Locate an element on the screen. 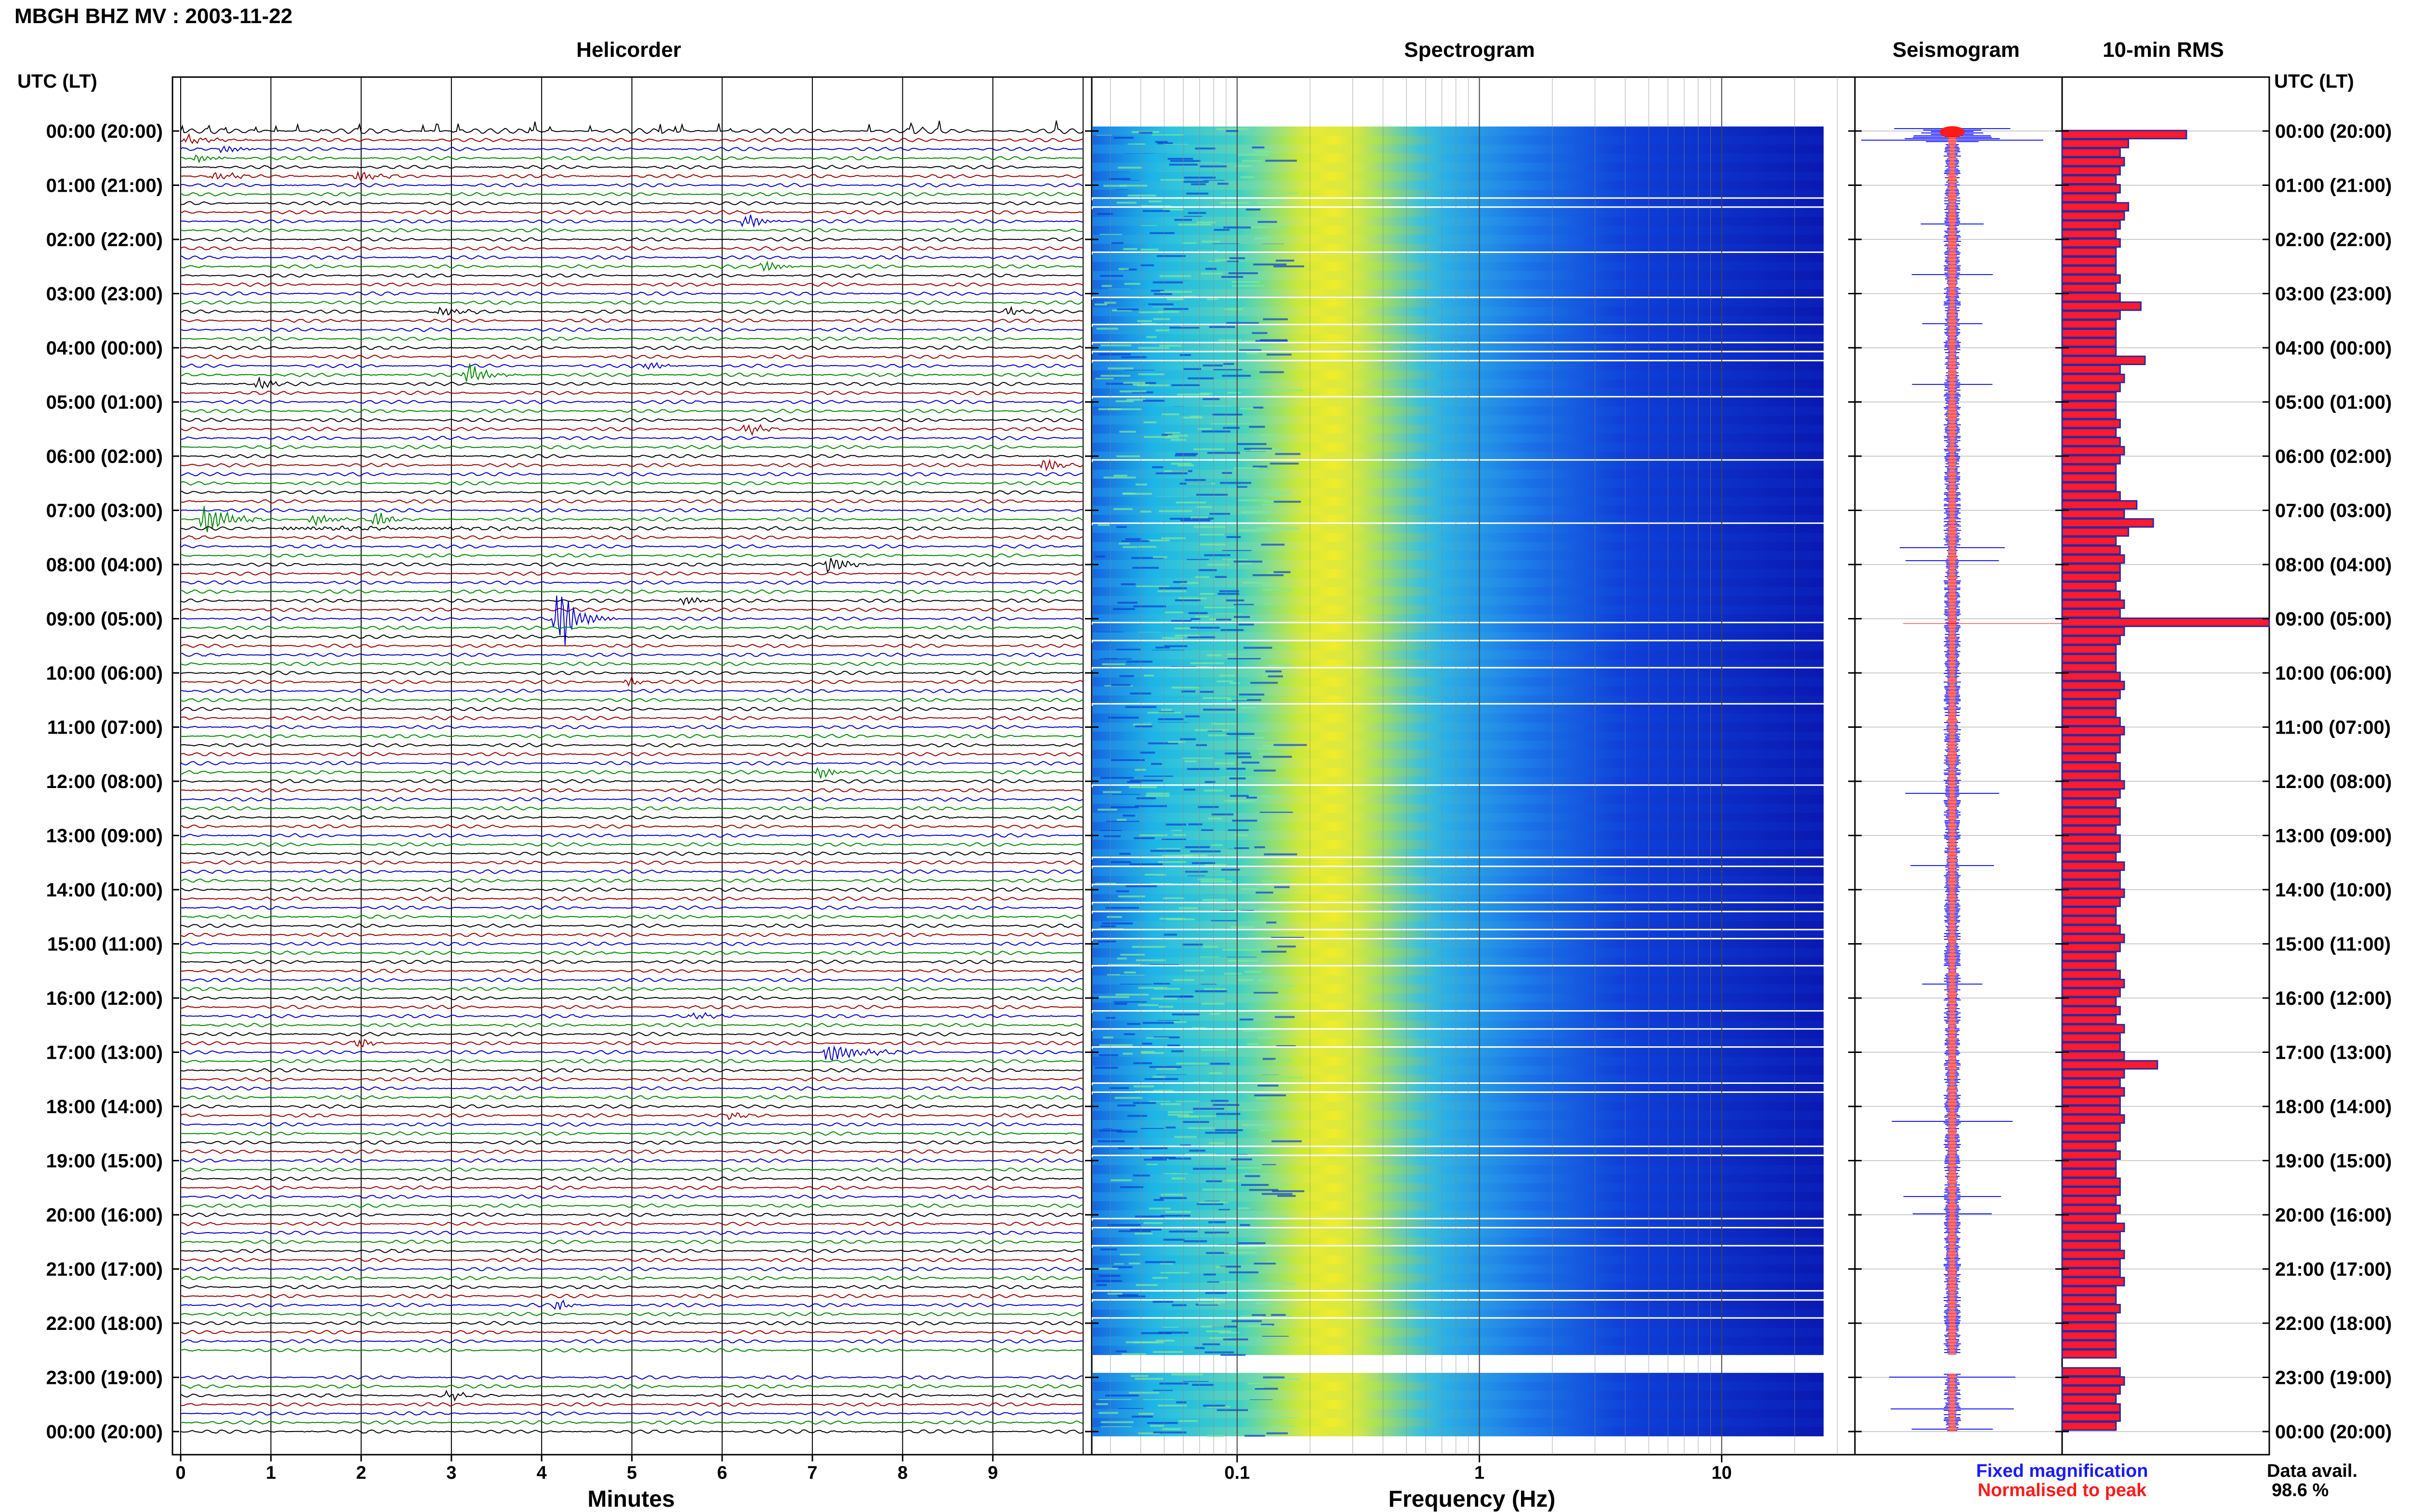  time-label-right: 20:00 (16:00) is located at coordinates (2333, 1215).